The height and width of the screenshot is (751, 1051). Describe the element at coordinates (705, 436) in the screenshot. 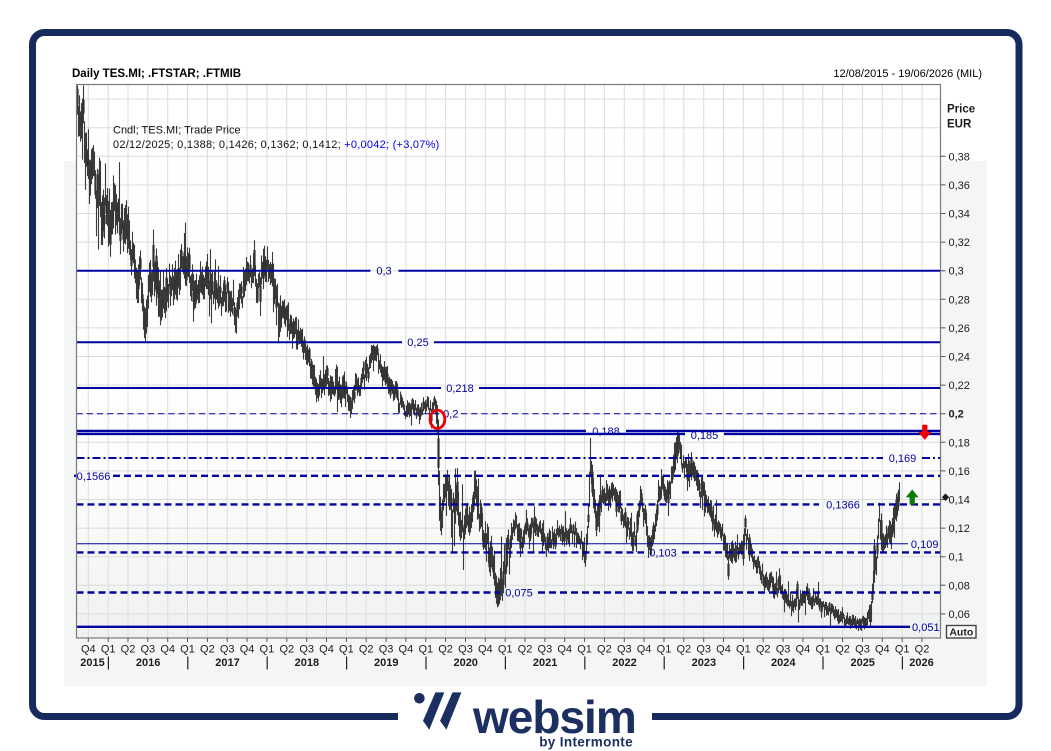

I see `svg-text: 0,185` at that location.